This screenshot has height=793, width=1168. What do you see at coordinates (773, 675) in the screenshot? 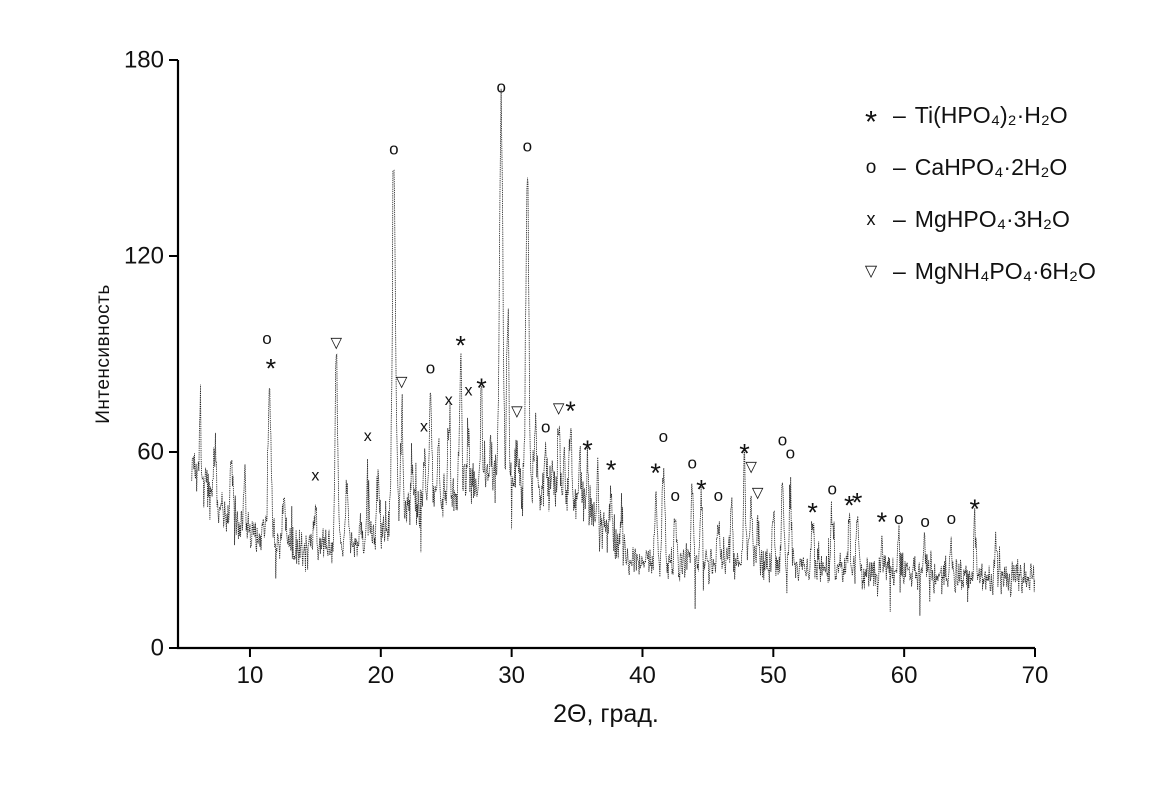
I see `x-tick-label: 50` at bounding box center [773, 675].